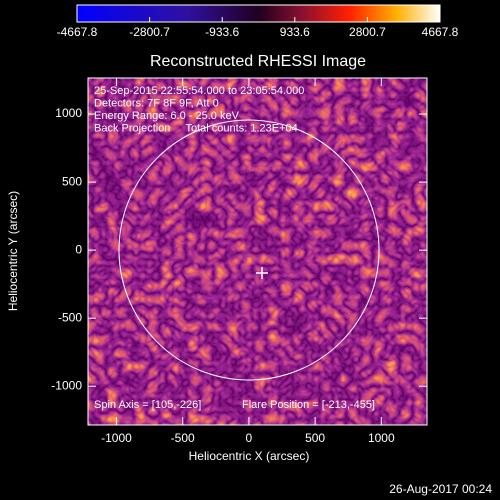 The width and height of the screenshot is (500, 500). Describe the element at coordinates (77, 32) in the screenshot. I see `colorbar-tick-label: -4667.8` at that location.